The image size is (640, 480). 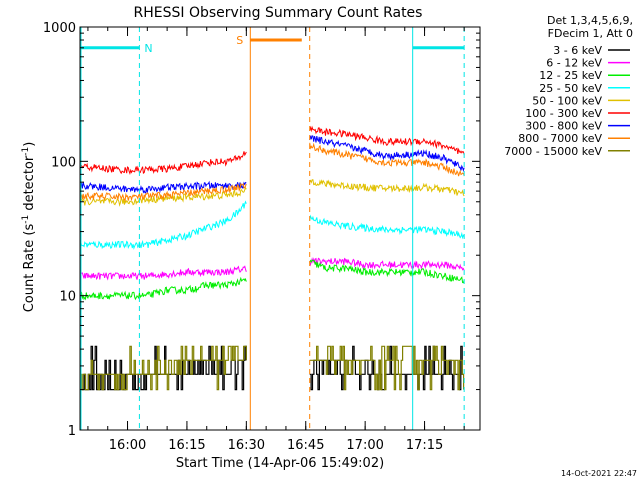 What do you see at coordinates (272, 193) in the screenshot?
I see `series-50to100keV-kev` at bounding box center [272, 193].